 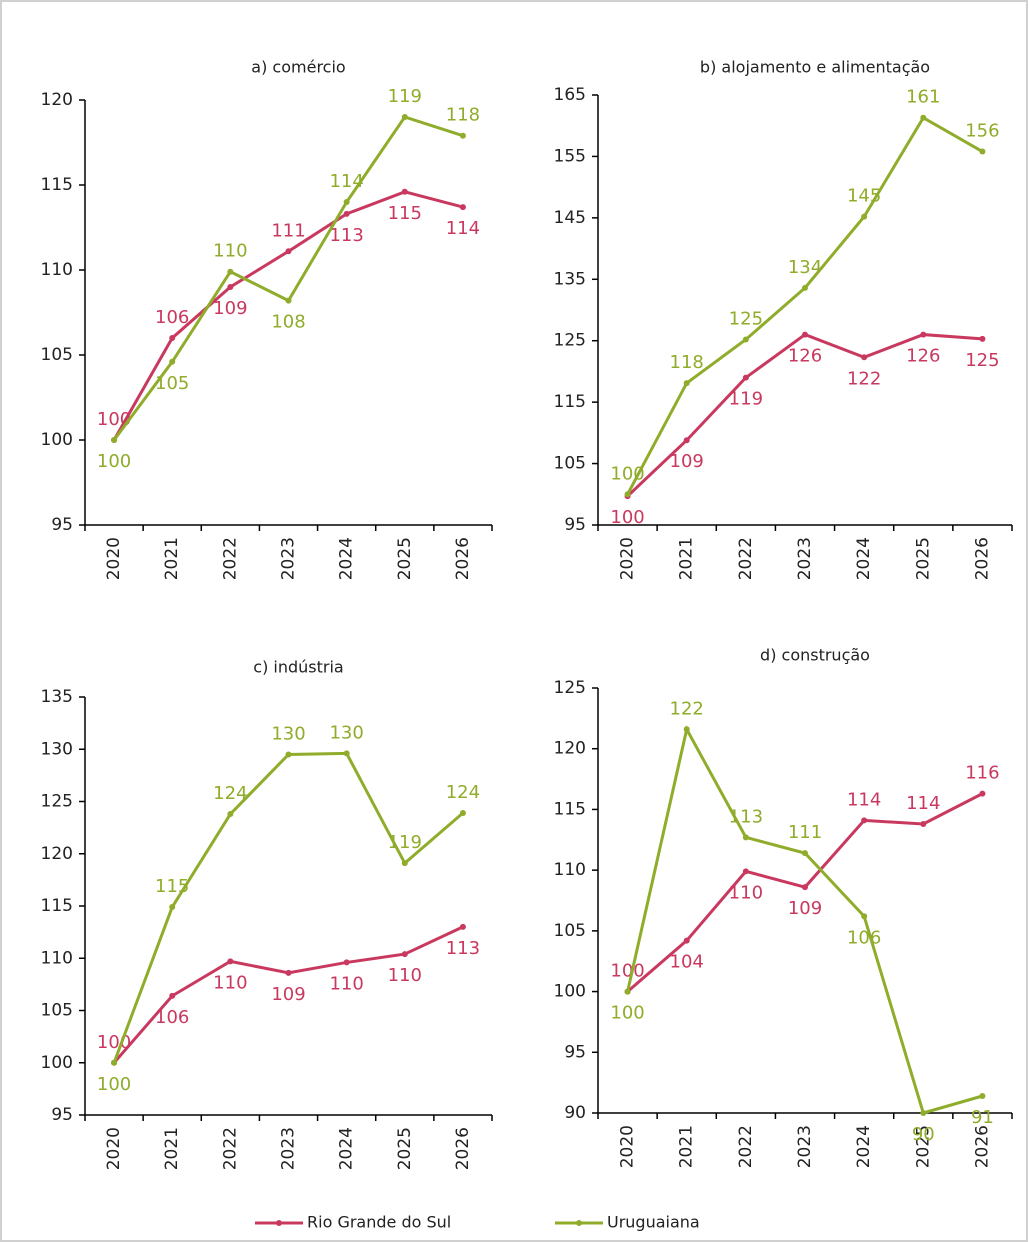 What do you see at coordinates (298, 667) in the screenshot?
I see `chart-title: c) indústria` at bounding box center [298, 667].